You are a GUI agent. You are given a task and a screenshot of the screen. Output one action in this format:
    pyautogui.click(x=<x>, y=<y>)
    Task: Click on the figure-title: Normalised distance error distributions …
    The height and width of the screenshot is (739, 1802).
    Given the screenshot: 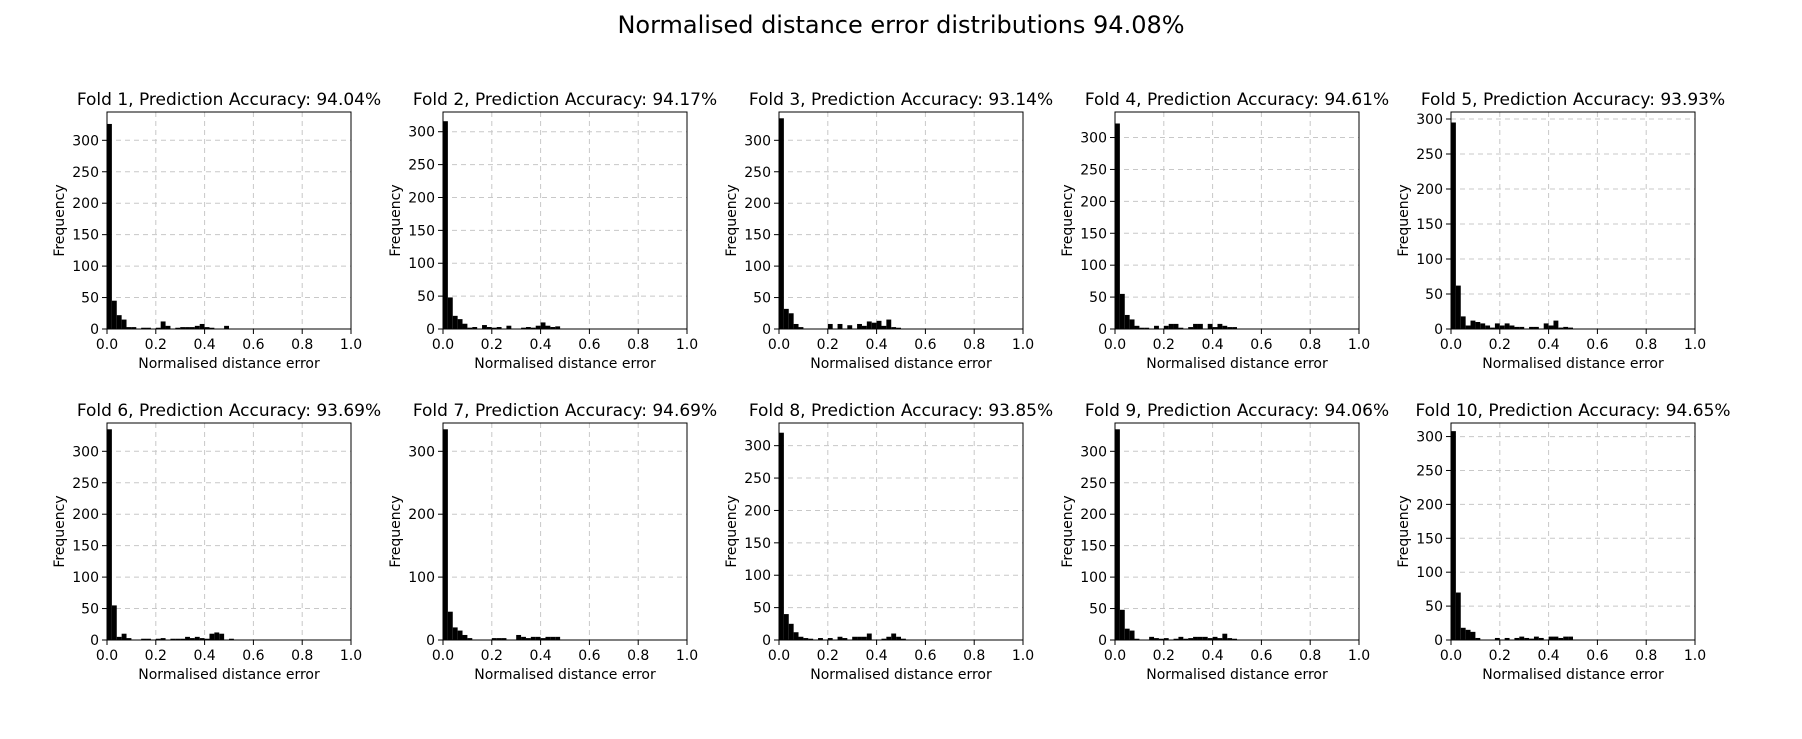 What is the action you would take?
    pyautogui.click(x=900, y=25)
    